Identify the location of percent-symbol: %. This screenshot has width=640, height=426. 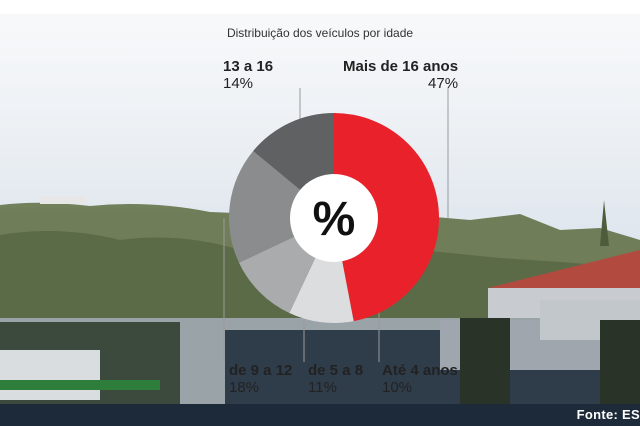
(334, 219).